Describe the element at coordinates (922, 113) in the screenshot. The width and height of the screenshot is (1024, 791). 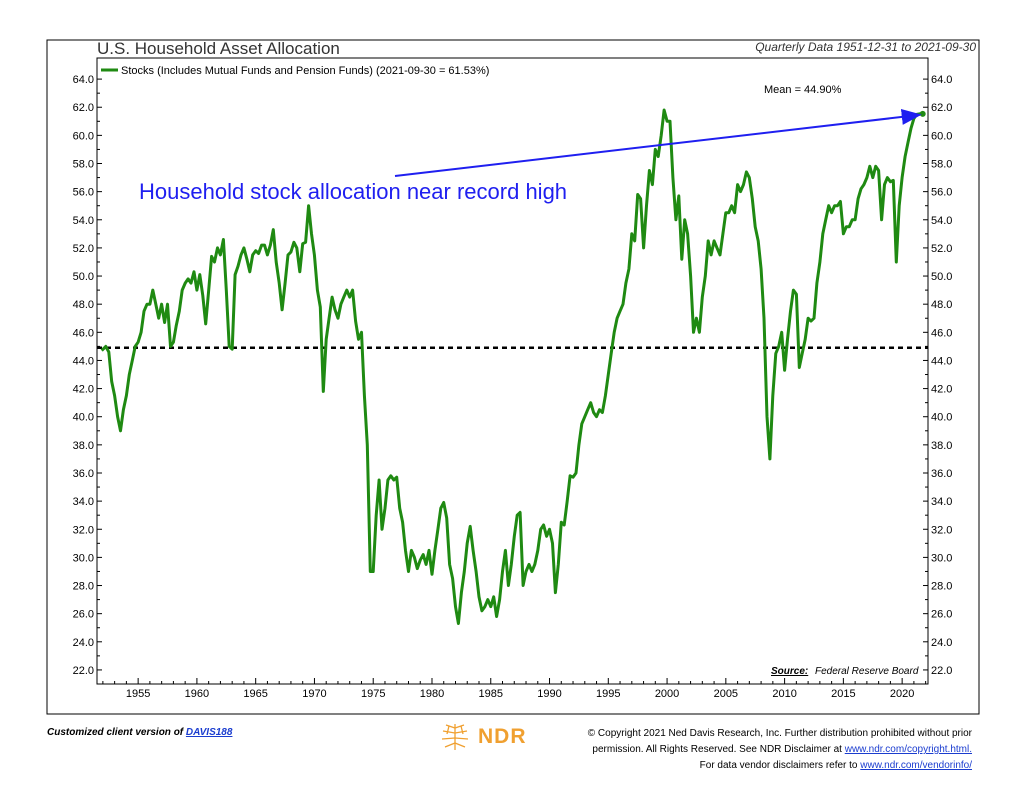
I see `series-end-point` at that location.